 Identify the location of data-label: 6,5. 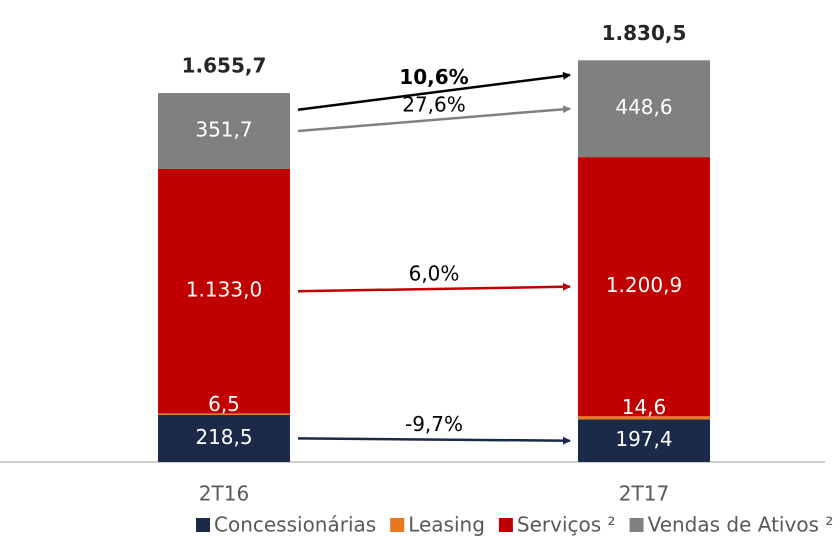
(224, 404).